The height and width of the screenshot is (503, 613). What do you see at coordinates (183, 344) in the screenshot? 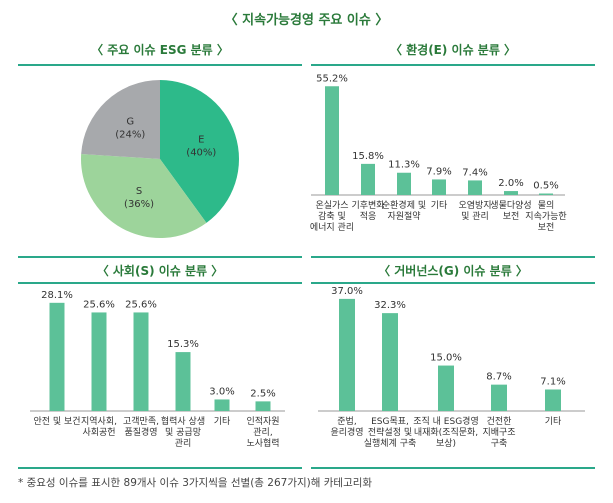
I see `data-label: 15.3%` at bounding box center [183, 344].